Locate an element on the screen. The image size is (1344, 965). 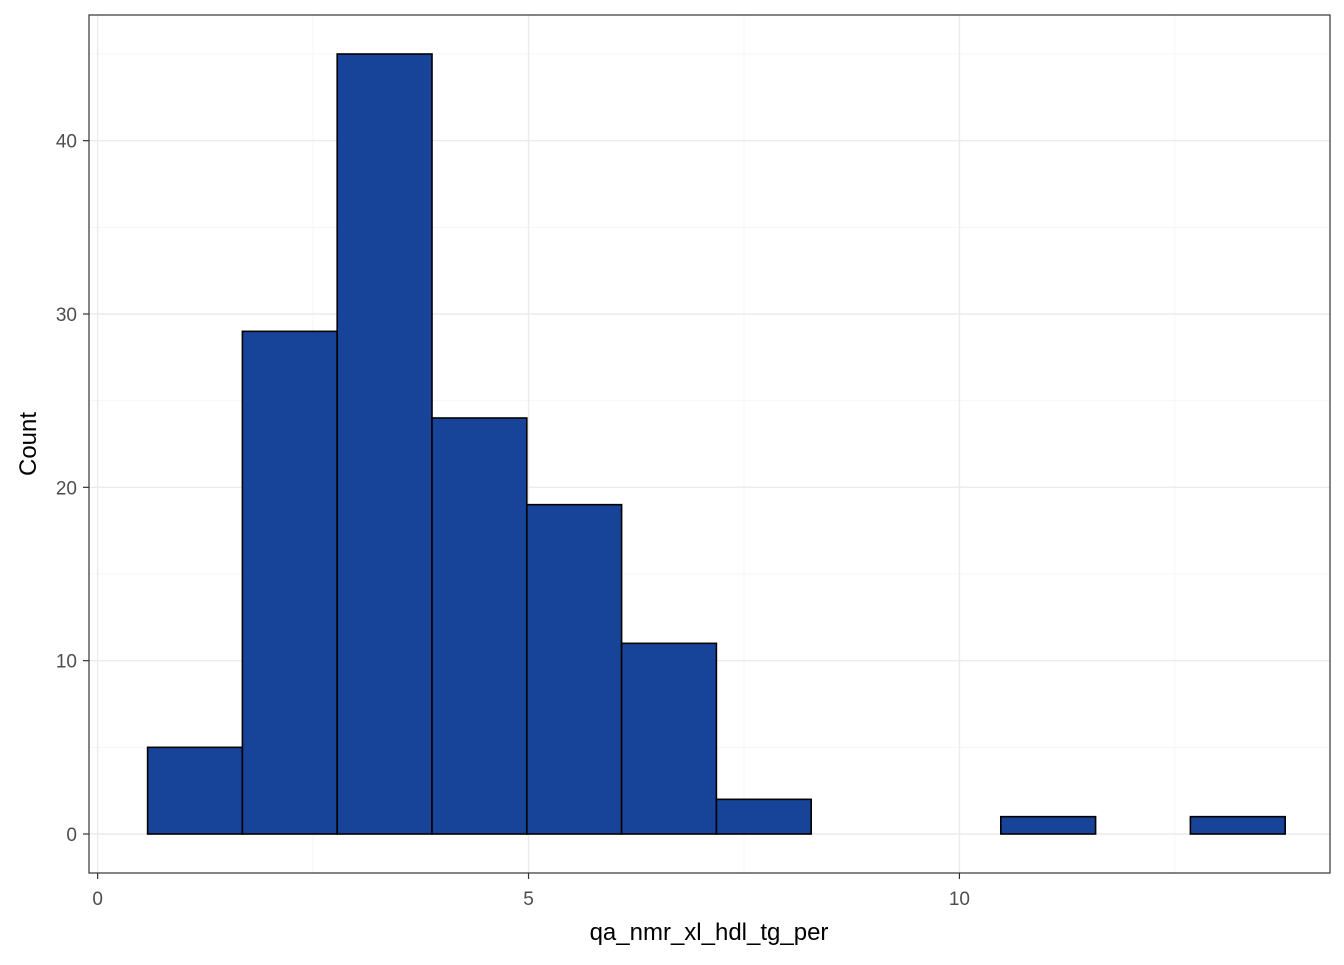
y-axis-title: Count is located at coordinates (28, 444).